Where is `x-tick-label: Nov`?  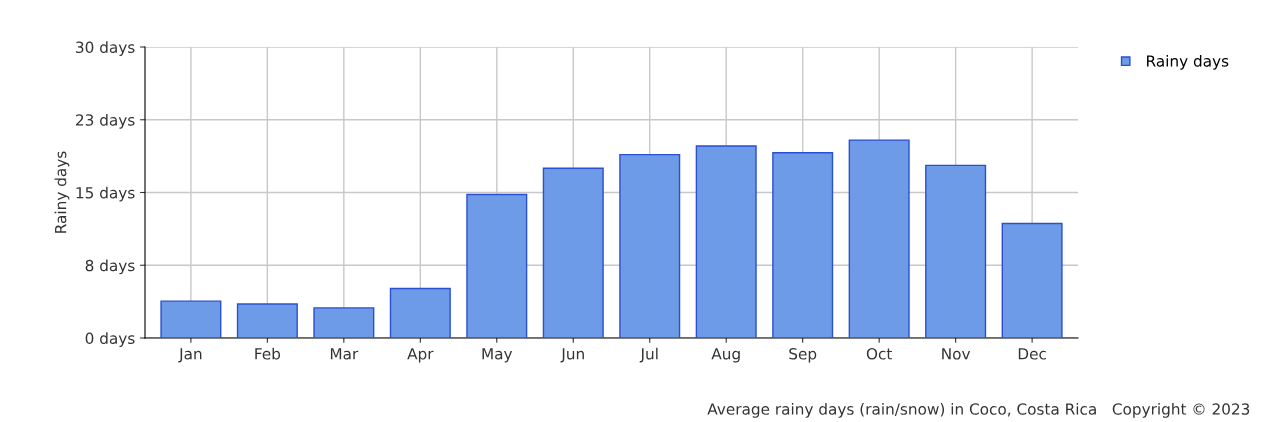
x-tick-label: Nov is located at coordinates (956, 354).